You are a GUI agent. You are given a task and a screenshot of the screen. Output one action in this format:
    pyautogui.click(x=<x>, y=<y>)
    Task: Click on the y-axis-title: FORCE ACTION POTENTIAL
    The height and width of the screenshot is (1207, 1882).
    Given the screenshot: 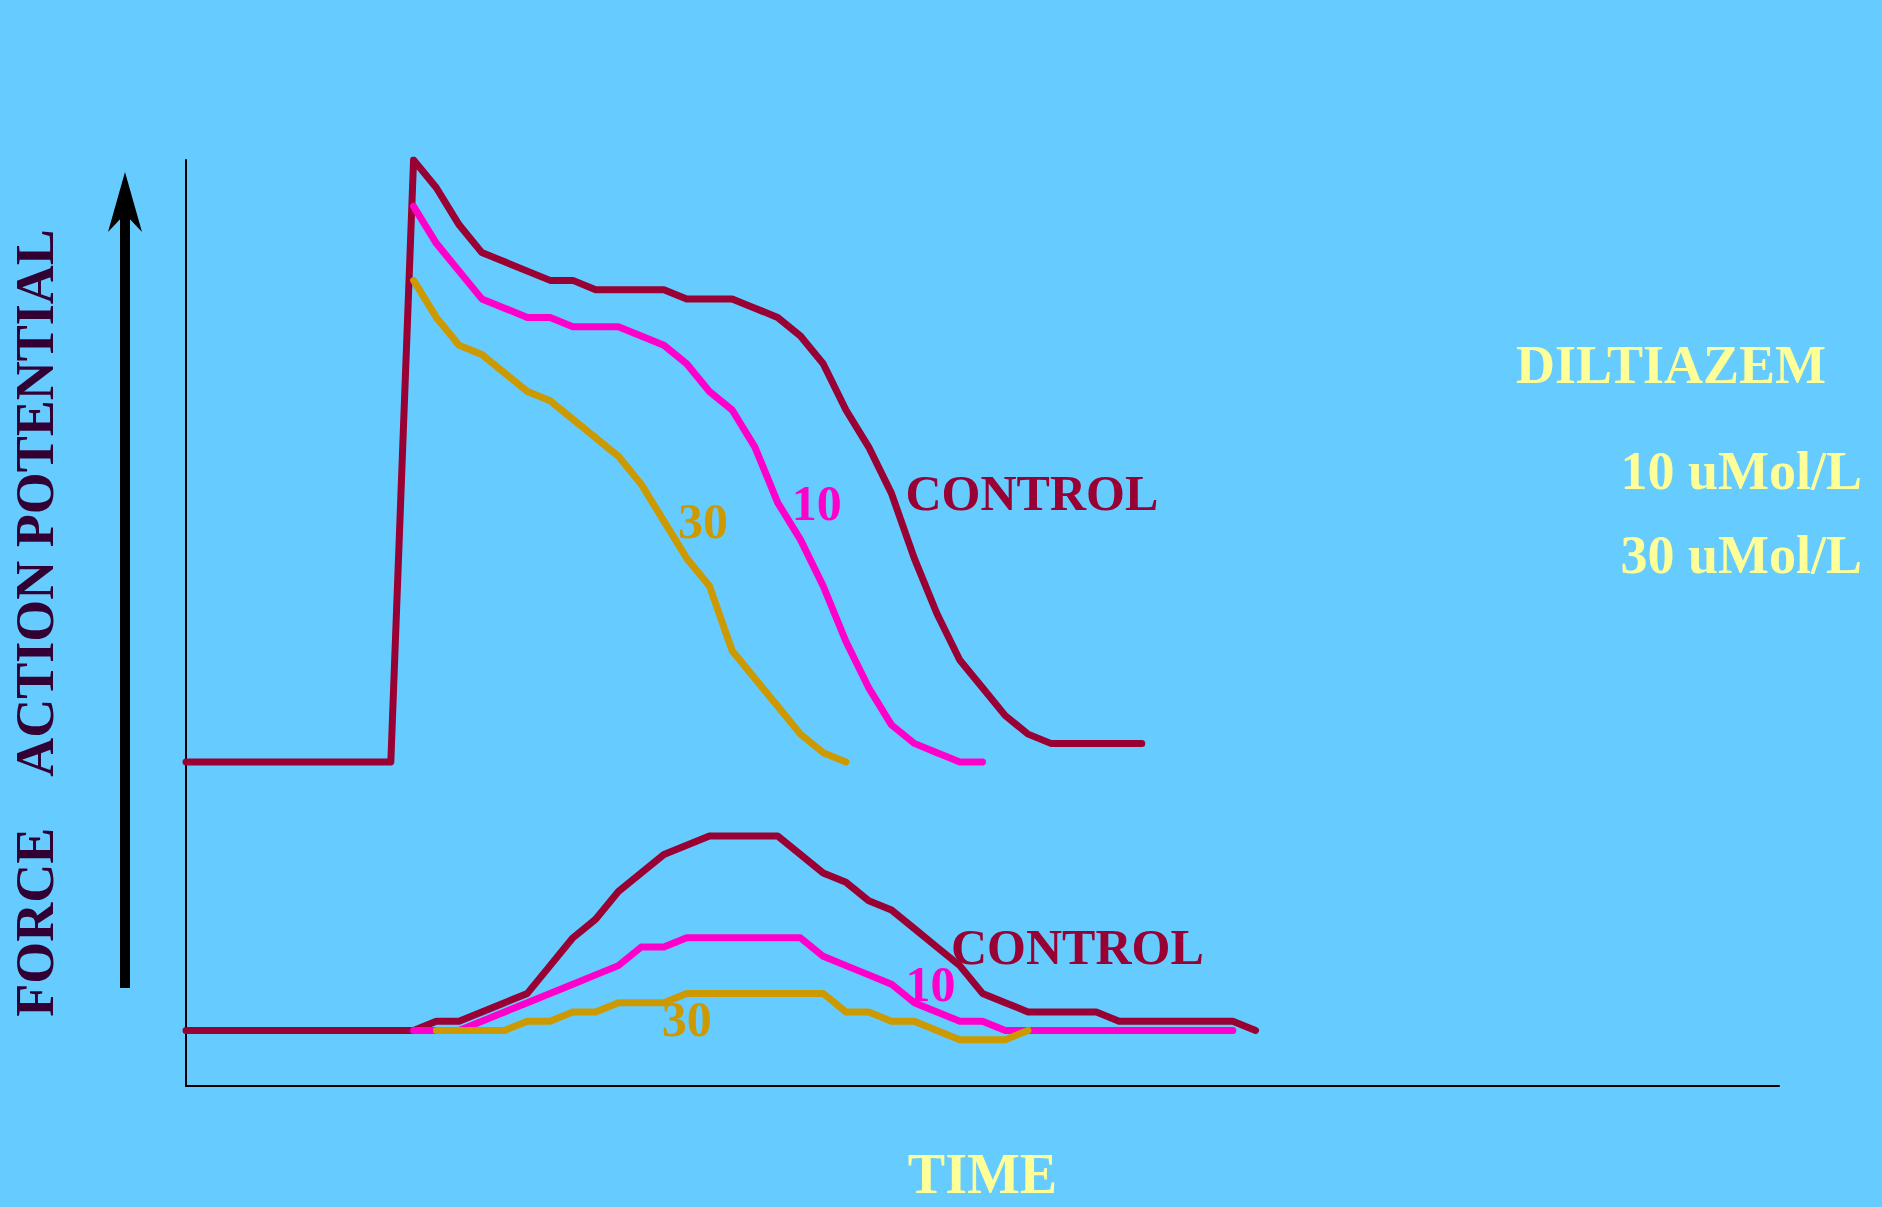 What is the action you would take?
    pyautogui.click(x=35, y=623)
    